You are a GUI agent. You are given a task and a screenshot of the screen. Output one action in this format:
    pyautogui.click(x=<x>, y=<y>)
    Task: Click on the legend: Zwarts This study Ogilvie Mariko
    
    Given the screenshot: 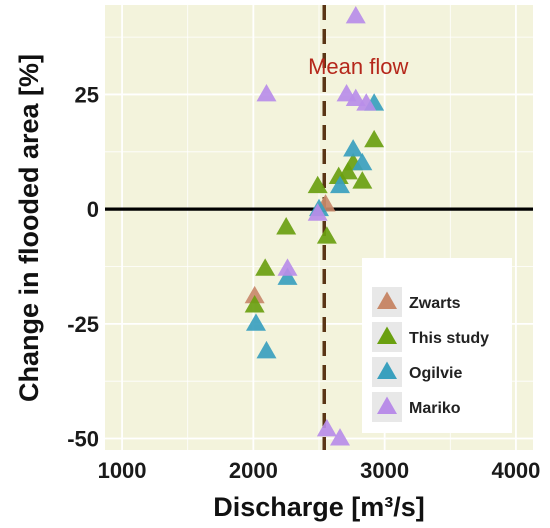 What is the action you would take?
    pyautogui.click(x=437, y=345)
    